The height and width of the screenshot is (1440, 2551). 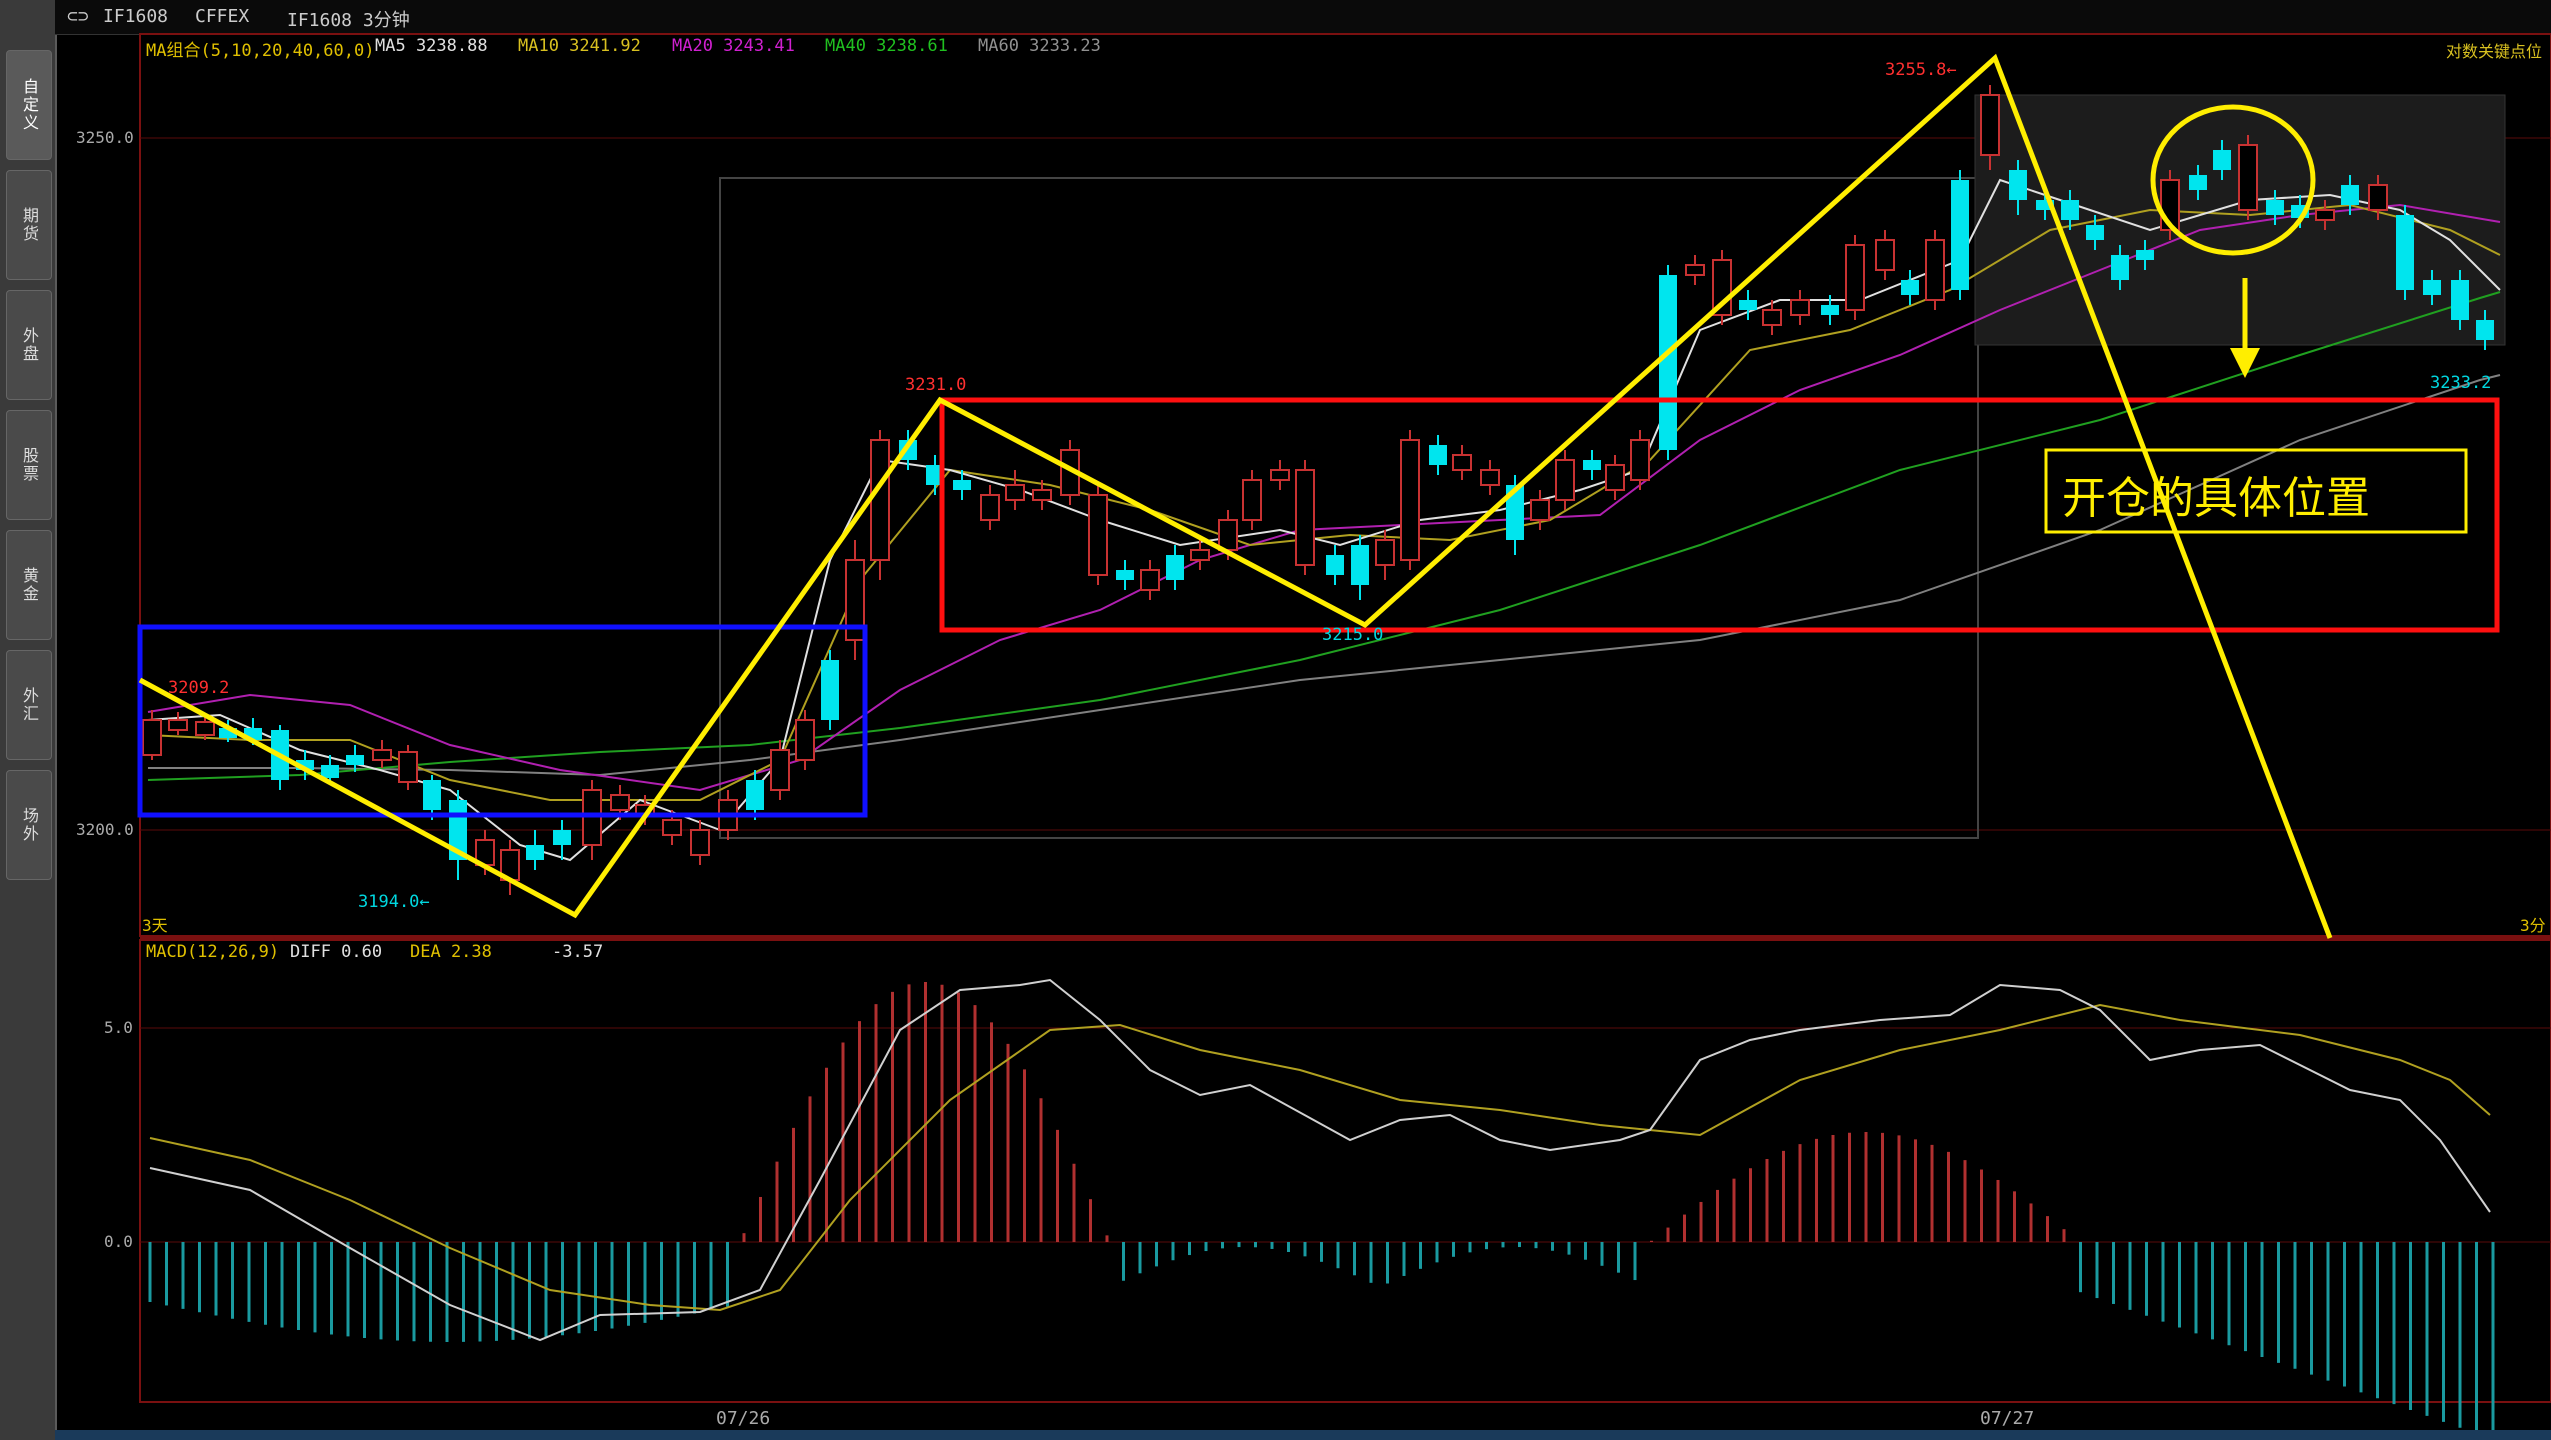 What do you see at coordinates (105, 829) in the screenshot?
I see `y-label-3200: 3200.0` at bounding box center [105, 829].